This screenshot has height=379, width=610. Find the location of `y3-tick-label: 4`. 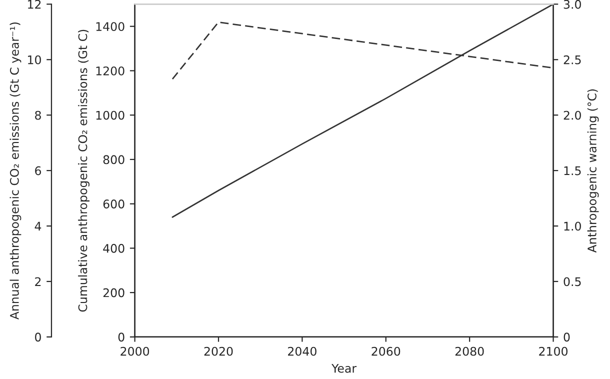

y3-tick-label: 4 is located at coordinates (38, 226).